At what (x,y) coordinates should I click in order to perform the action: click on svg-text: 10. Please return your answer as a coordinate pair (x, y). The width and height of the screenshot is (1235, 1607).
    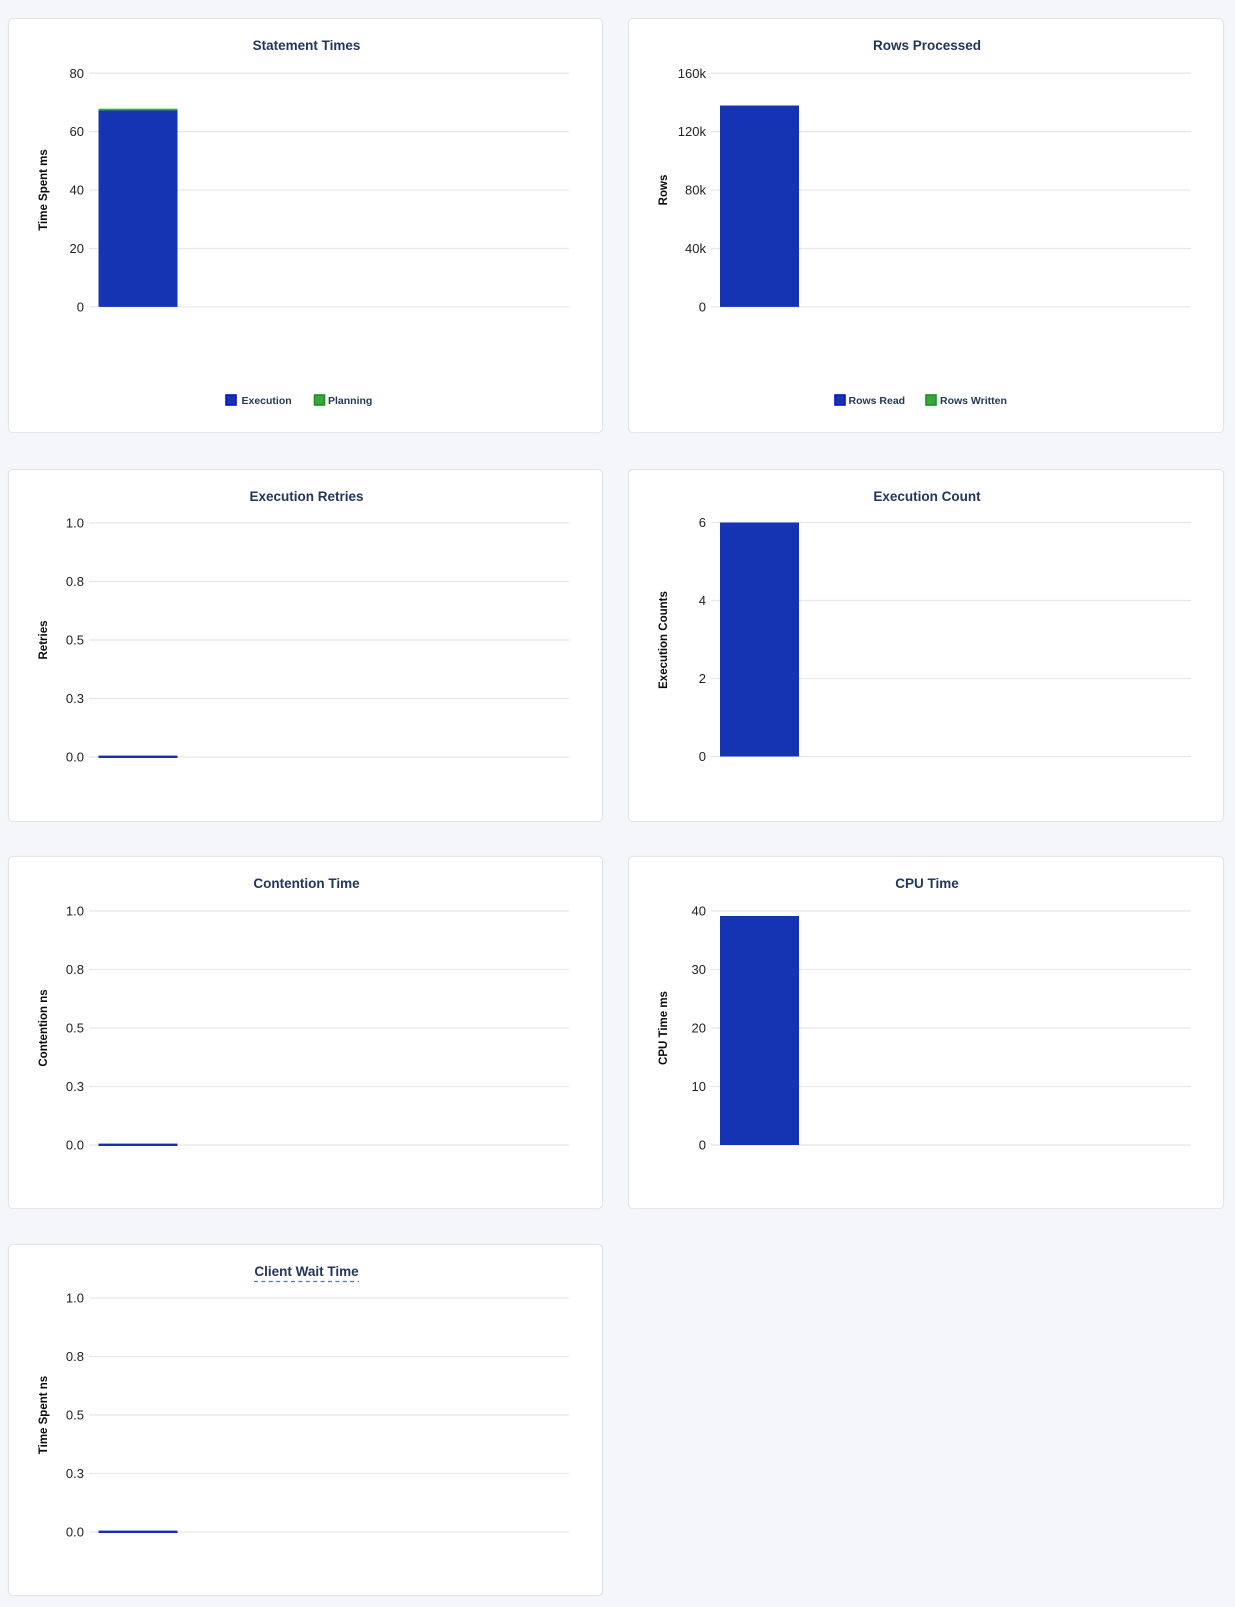
    Looking at the image, I should click on (699, 1086).